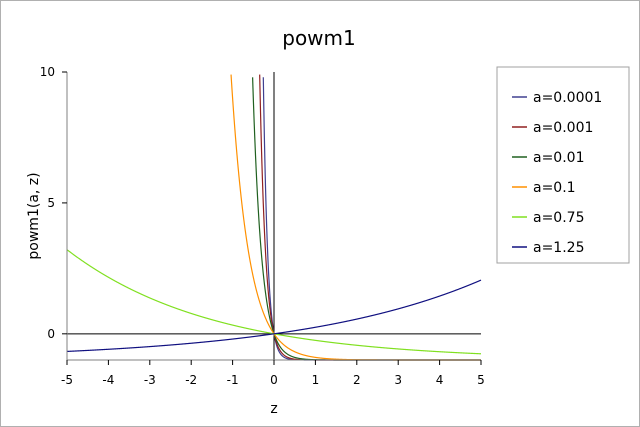  Describe the element at coordinates (563, 128) in the screenshot. I see `legend-label: a=0.001` at that location.